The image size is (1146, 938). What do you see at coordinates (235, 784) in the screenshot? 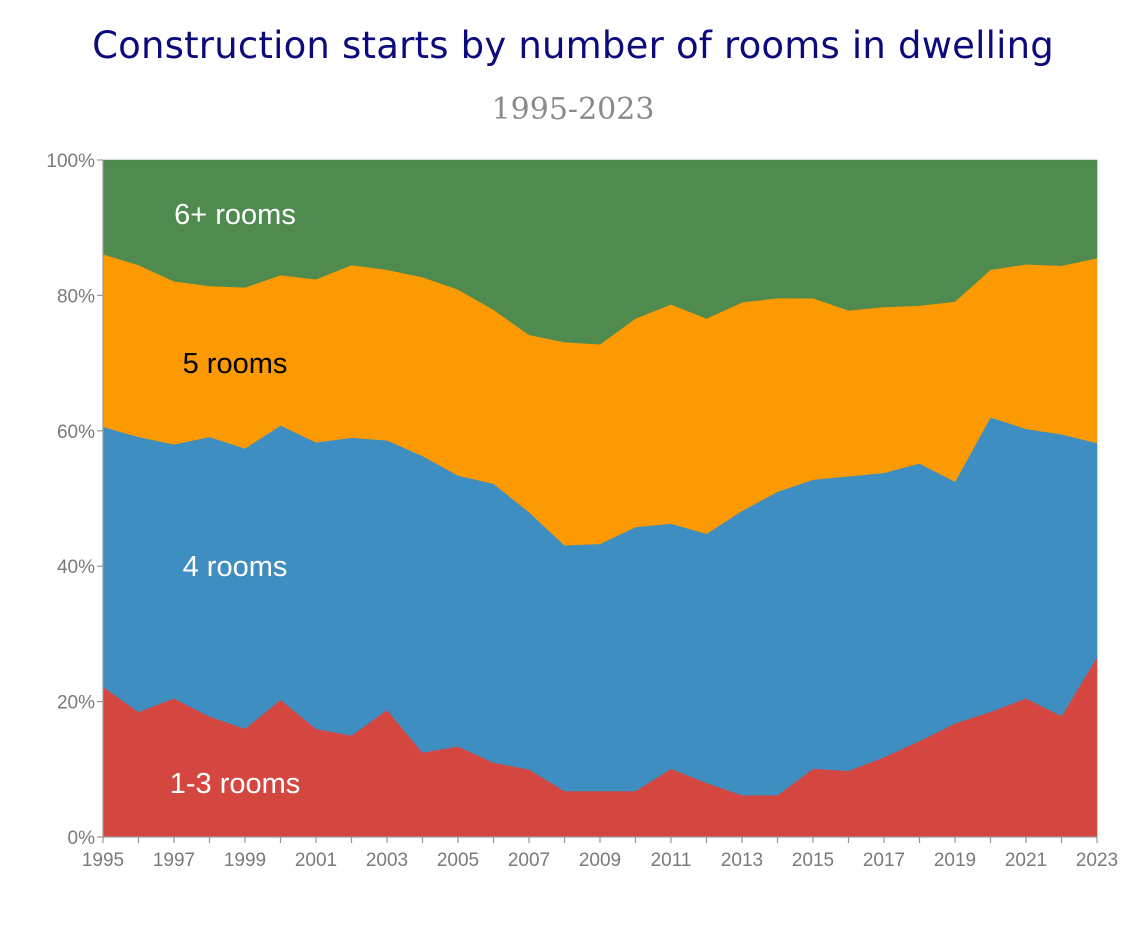
I see `area-label: 1-3 rooms` at bounding box center [235, 784].